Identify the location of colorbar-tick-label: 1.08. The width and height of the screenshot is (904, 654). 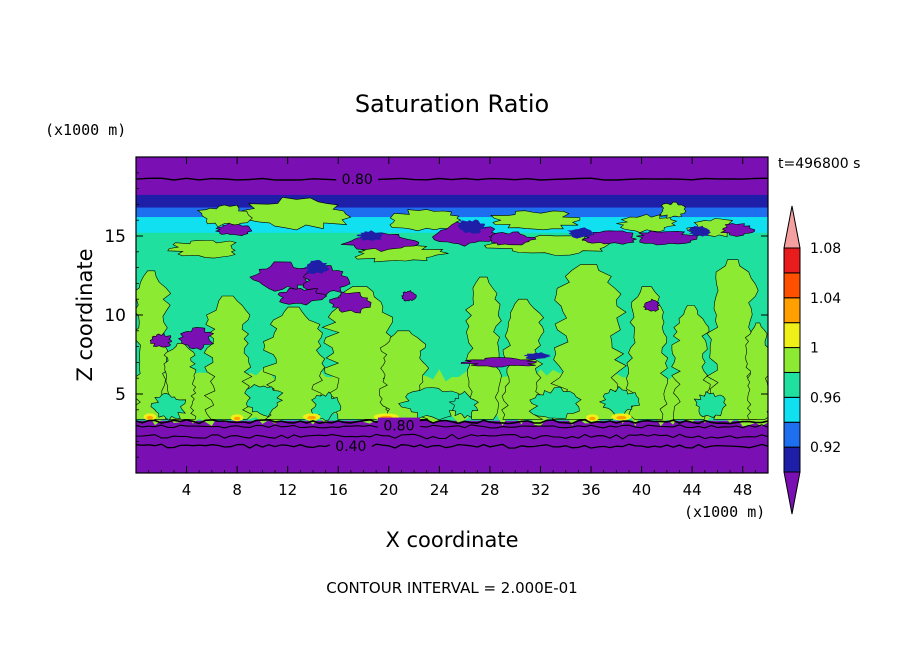
(825, 249).